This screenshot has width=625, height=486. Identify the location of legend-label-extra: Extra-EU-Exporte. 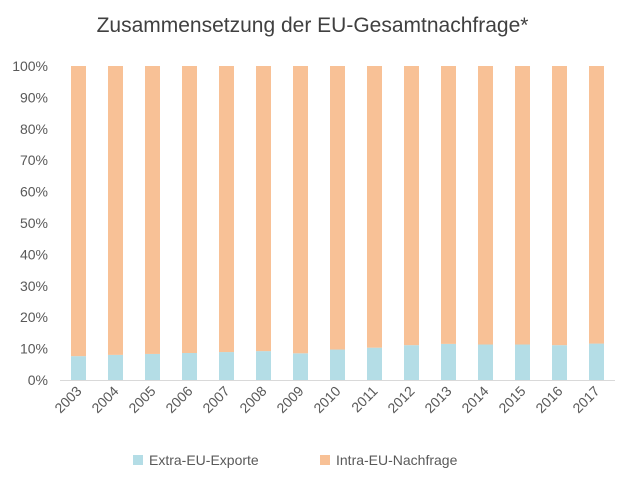
(204, 460).